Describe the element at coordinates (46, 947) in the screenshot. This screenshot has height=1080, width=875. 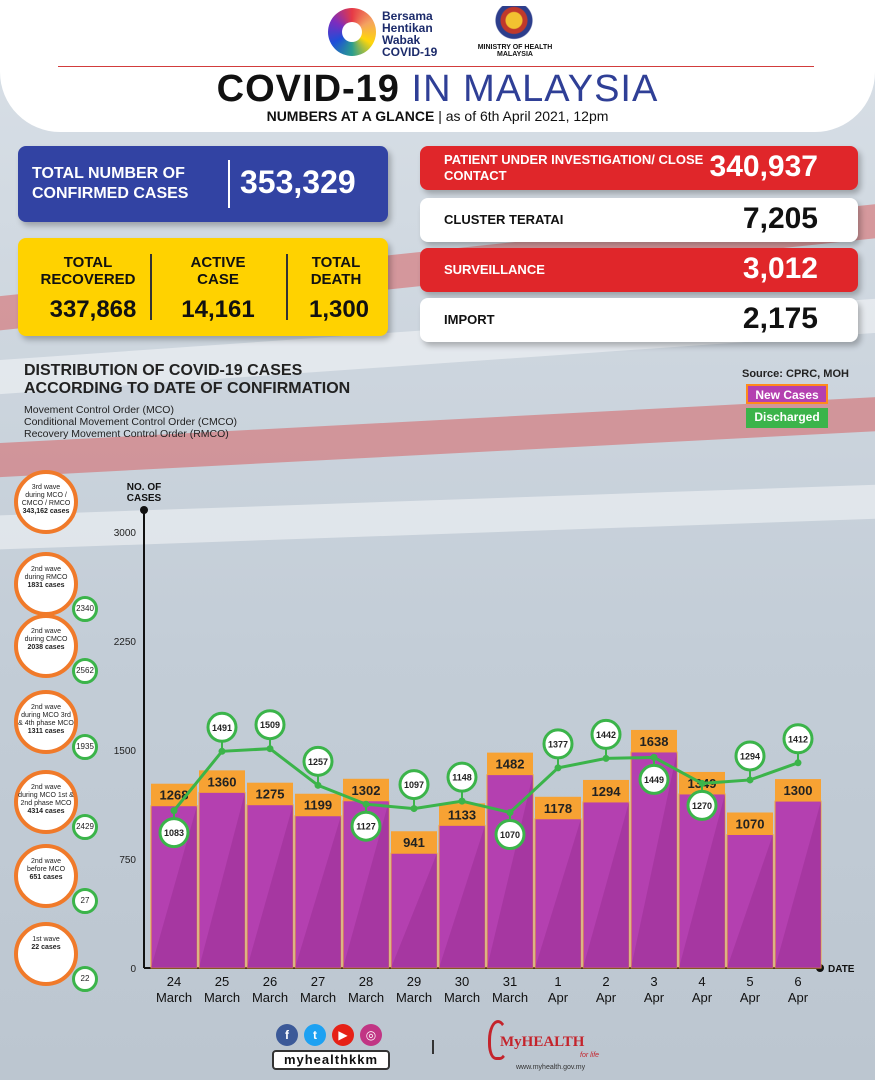
I see `wave-count: 22 cases` at that location.